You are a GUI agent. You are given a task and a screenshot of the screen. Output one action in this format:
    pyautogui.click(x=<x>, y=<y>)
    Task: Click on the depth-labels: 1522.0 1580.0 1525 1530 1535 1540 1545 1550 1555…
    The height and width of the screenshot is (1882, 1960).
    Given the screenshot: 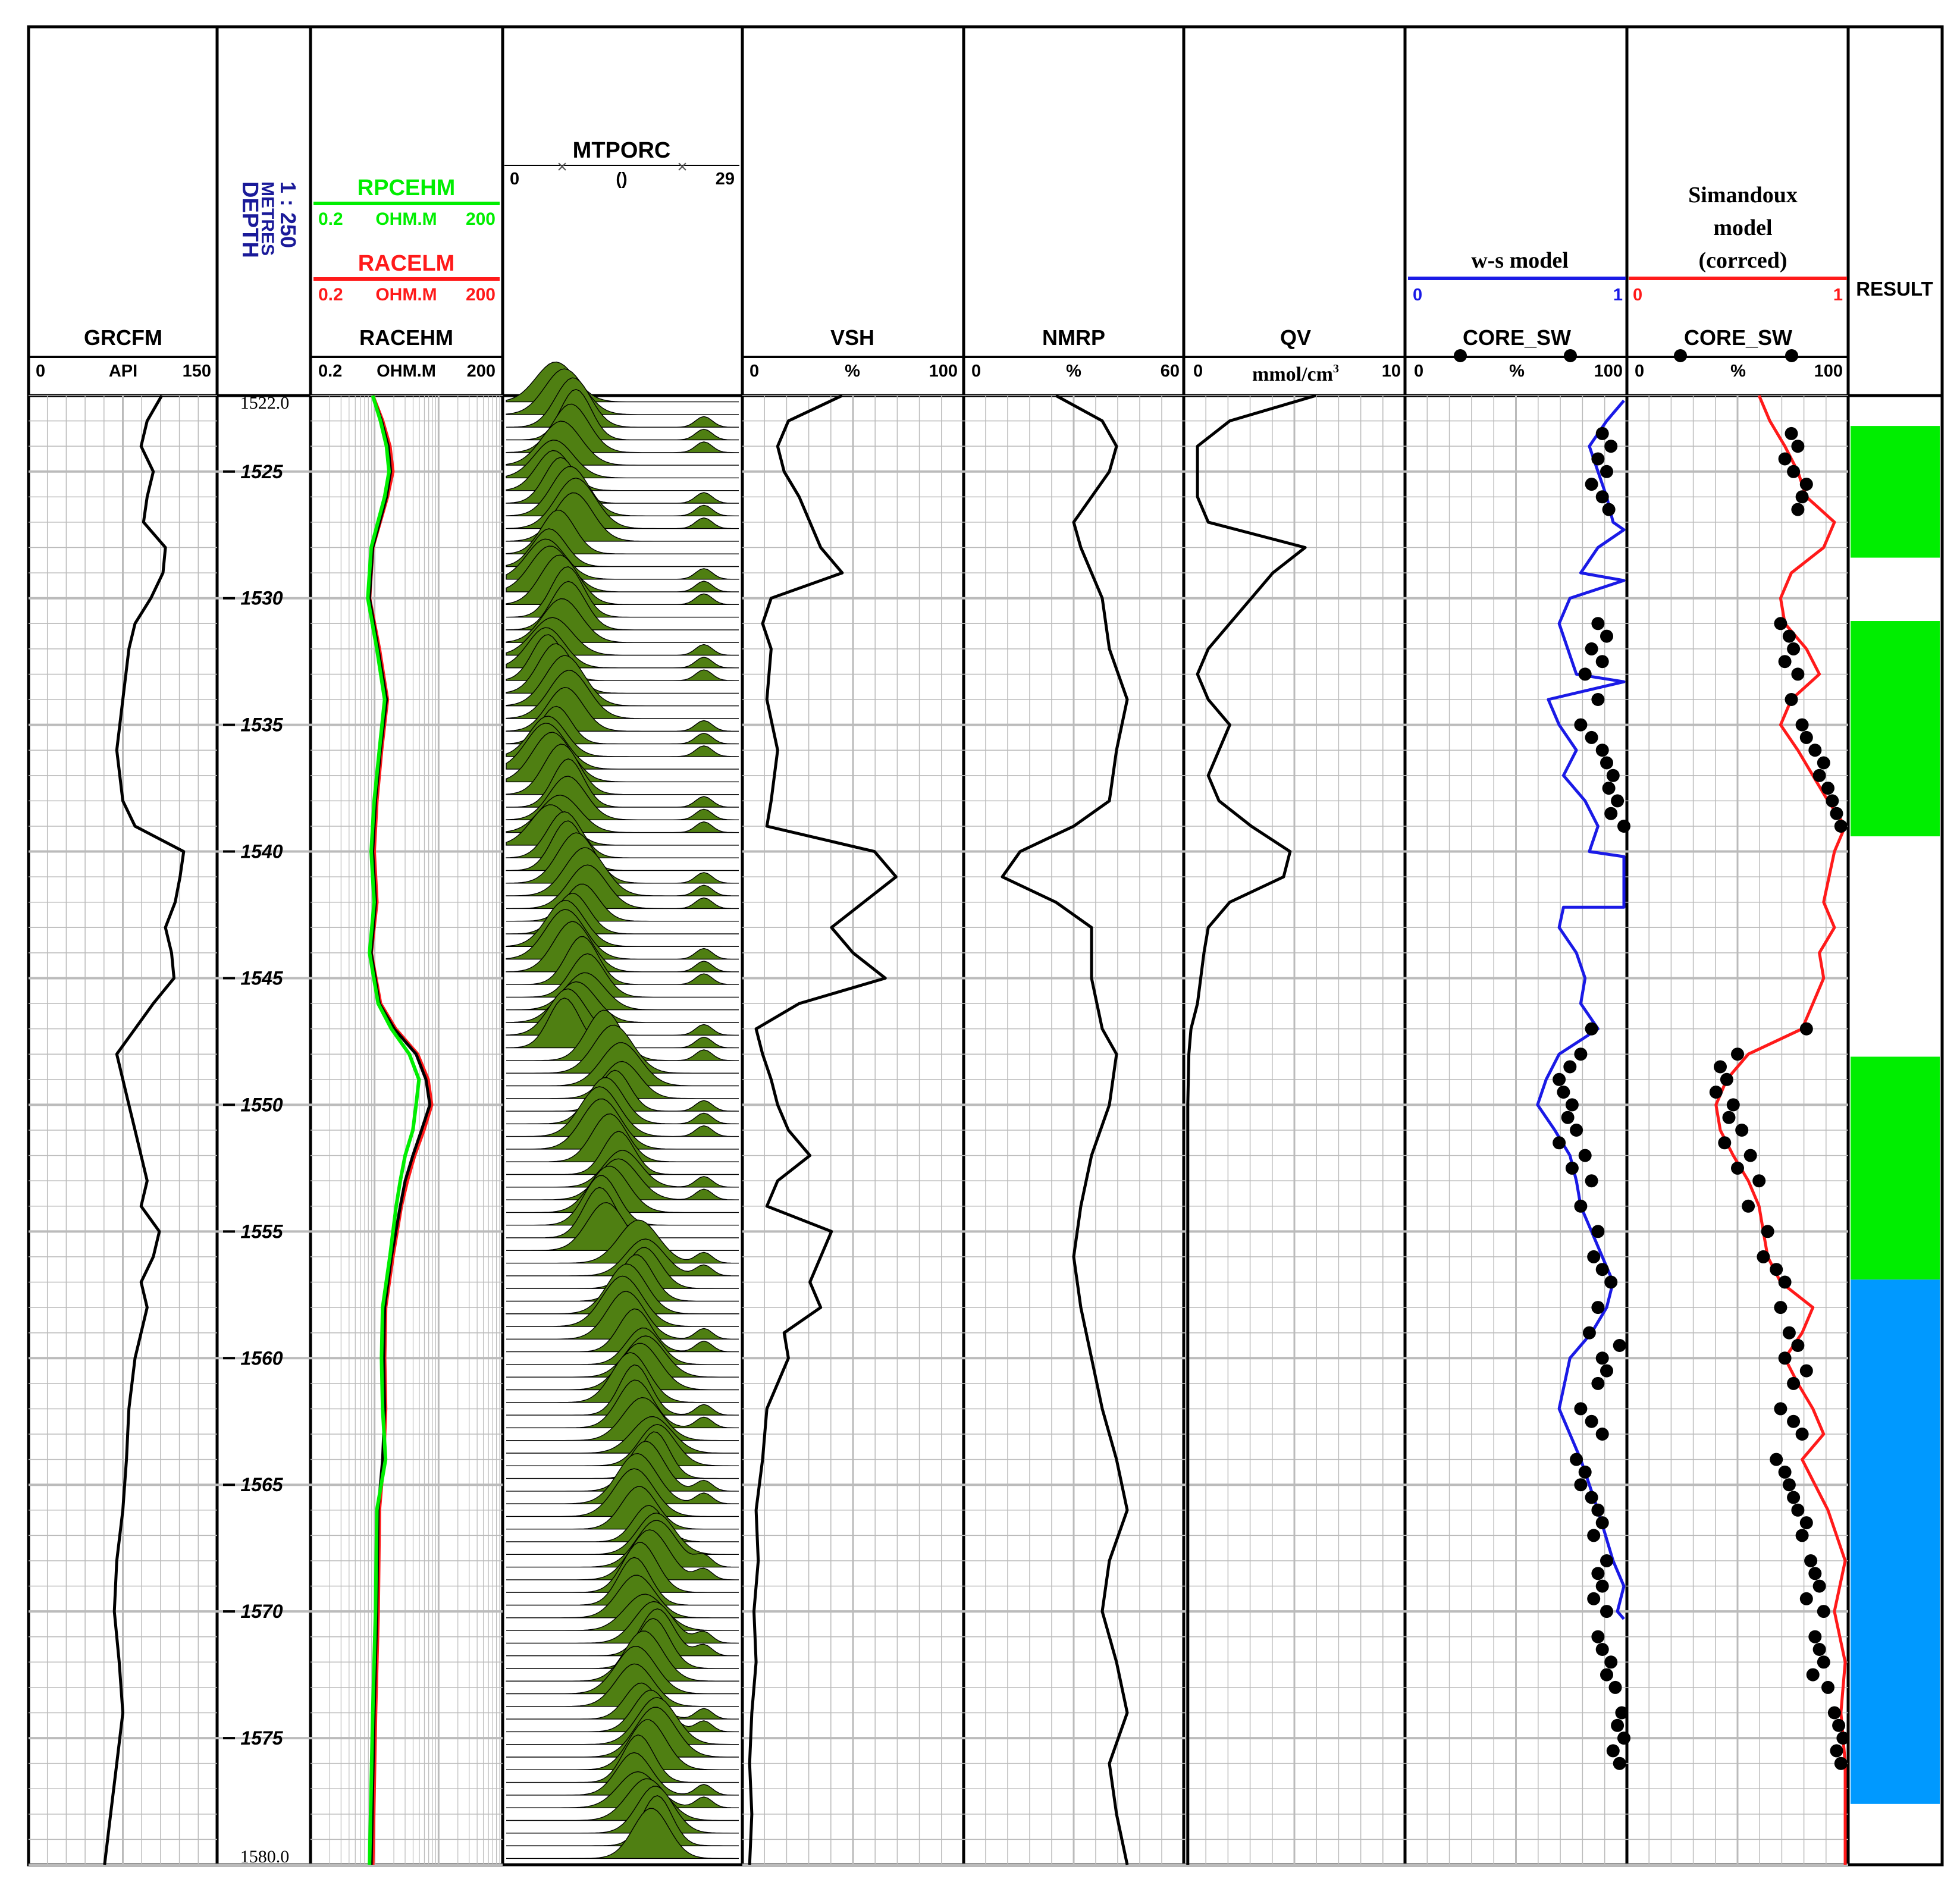 What is the action you would take?
    pyautogui.click(x=256, y=1130)
    